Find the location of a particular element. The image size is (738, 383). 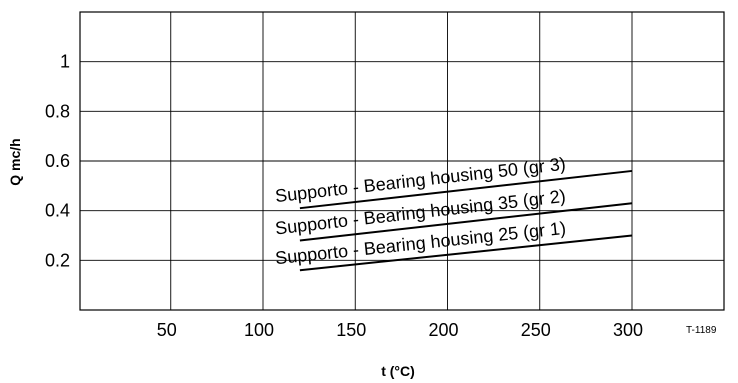

y-tick-label: 0.4 is located at coordinates (57, 211).